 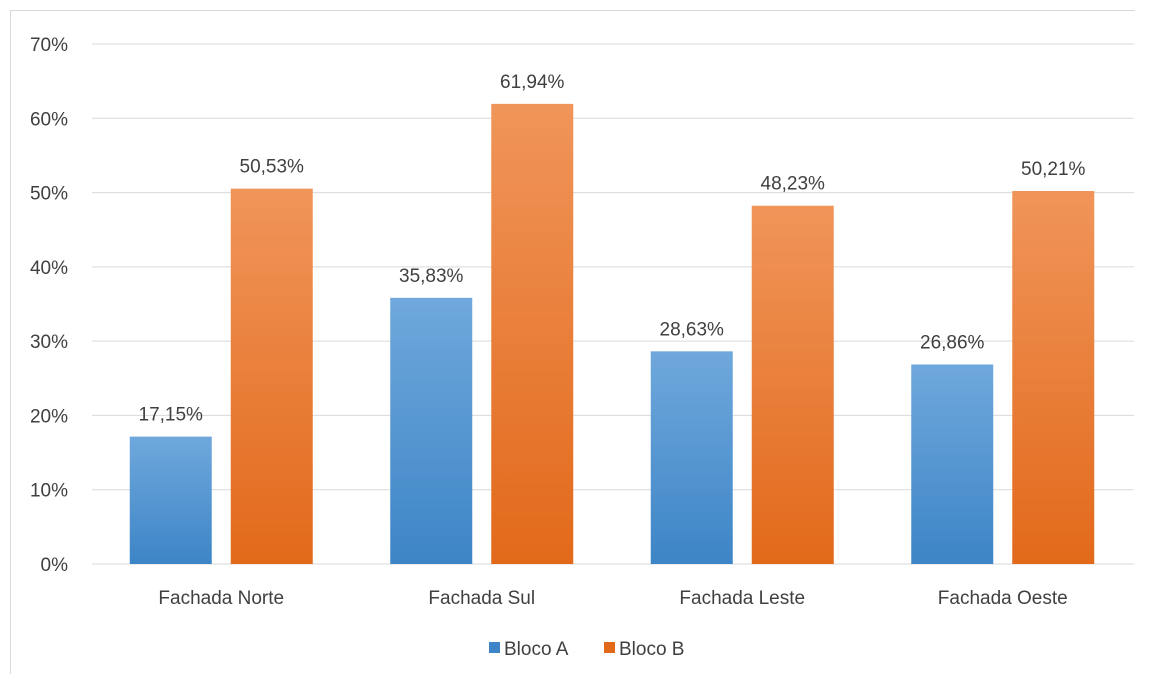 I want to click on legend-label-bloco-a: Bloco A, so click(x=536, y=649).